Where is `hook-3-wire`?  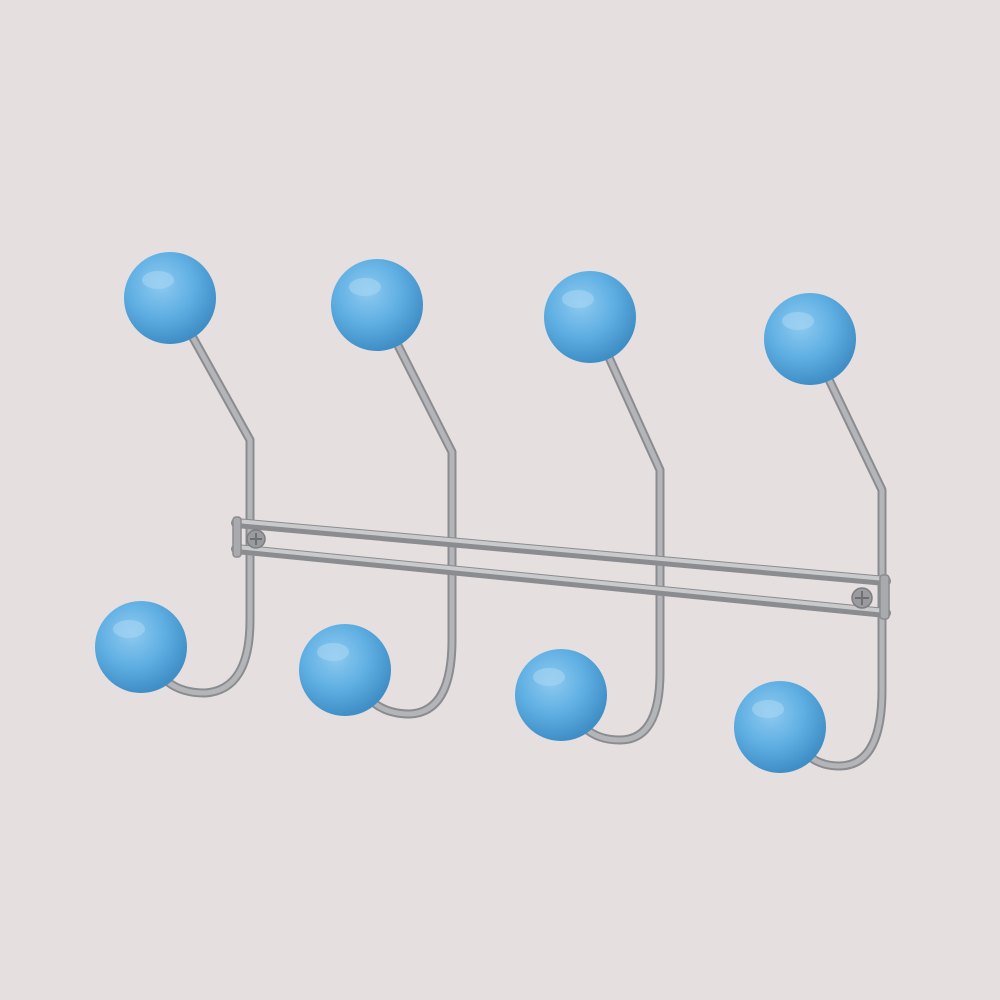 hook-3-wire is located at coordinates (622, 530).